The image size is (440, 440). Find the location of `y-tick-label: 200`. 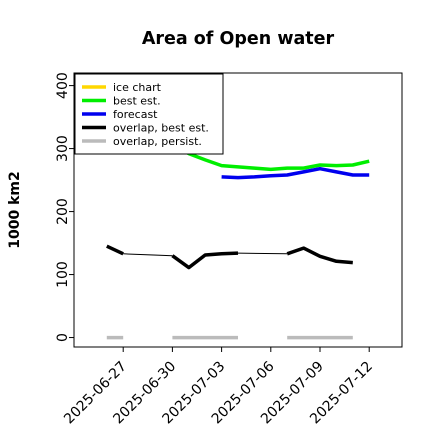

y-tick-label: 200 is located at coordinates (63, 211).